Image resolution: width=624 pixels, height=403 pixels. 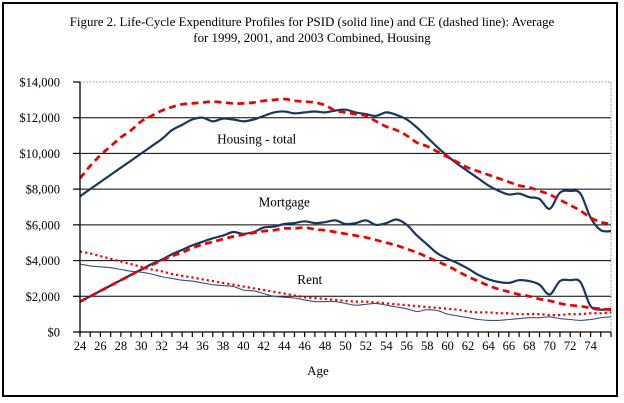 What do you see at coordinates (284, 202) in the screenshot?
I see `annotation-mortgage: Mortgage` at bounding box center [284, 202].